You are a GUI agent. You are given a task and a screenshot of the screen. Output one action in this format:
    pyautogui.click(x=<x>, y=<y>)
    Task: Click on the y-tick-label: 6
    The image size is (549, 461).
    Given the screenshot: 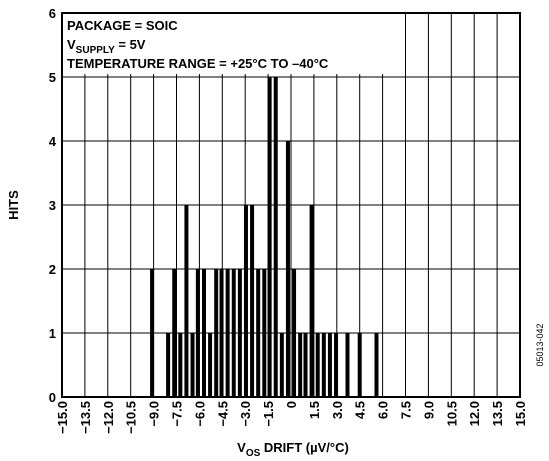 What is the action you would take?
    pyautogui.click(x=52, y=13)
    